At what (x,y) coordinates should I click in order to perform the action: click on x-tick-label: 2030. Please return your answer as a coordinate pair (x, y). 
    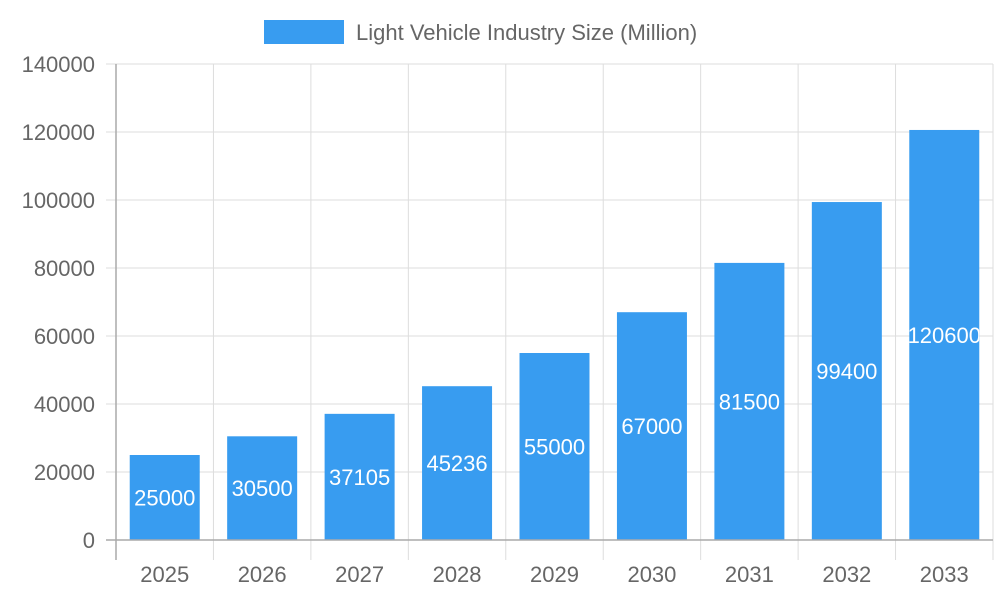
    Looking at the image, I should click on (651, 574).